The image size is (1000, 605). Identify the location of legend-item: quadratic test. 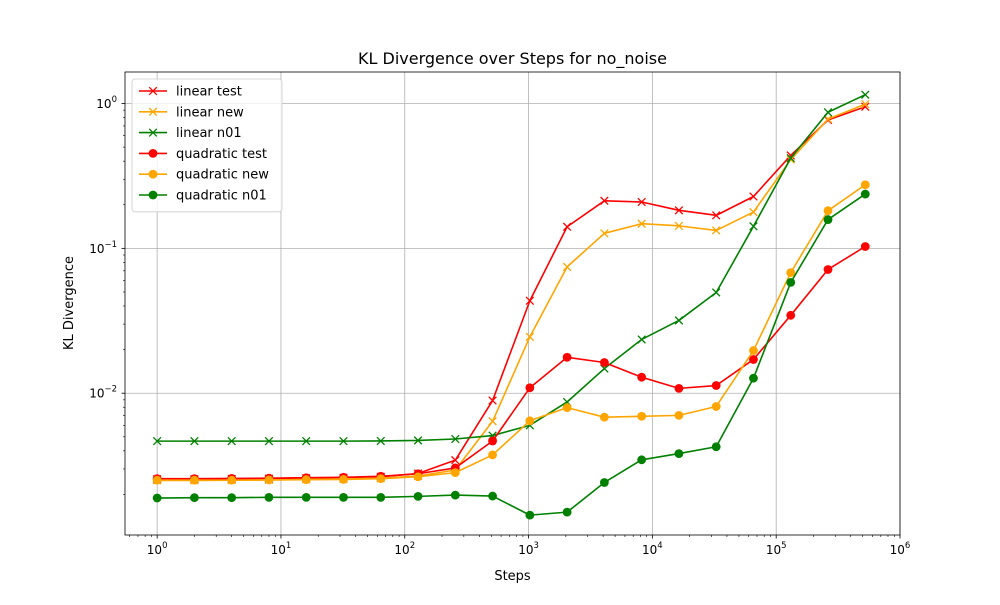
(203, 154).